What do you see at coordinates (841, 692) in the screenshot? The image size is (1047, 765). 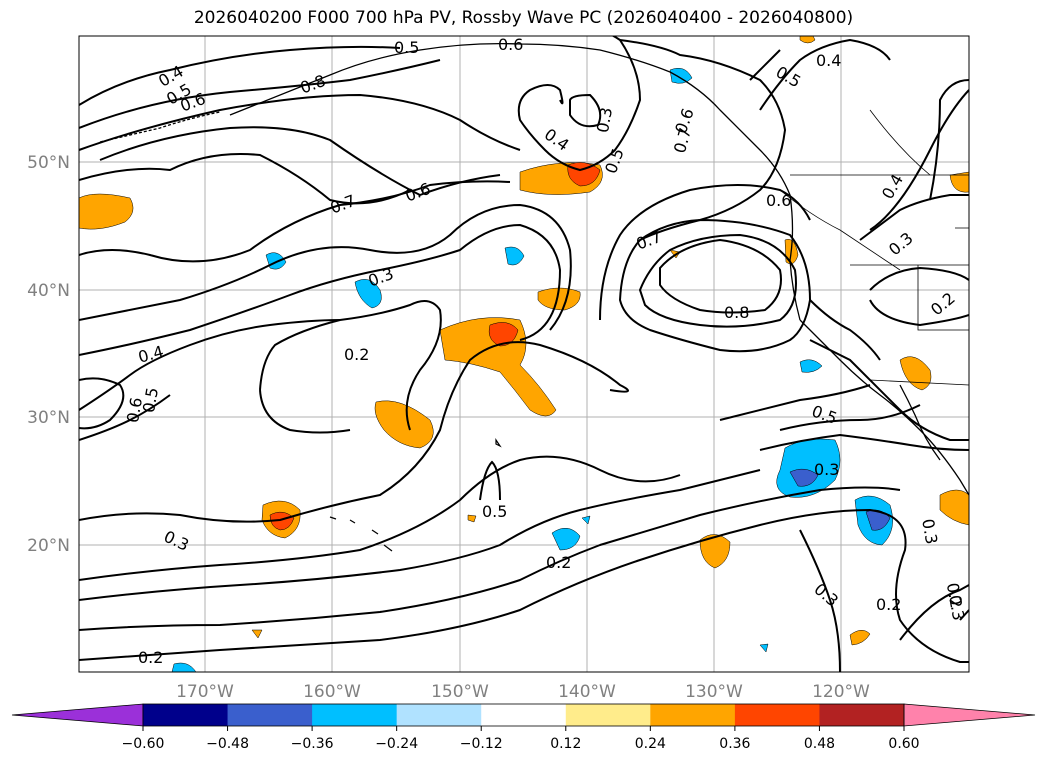 I see `lon-tick-label: 120°W` at bounding box center [841, 692].